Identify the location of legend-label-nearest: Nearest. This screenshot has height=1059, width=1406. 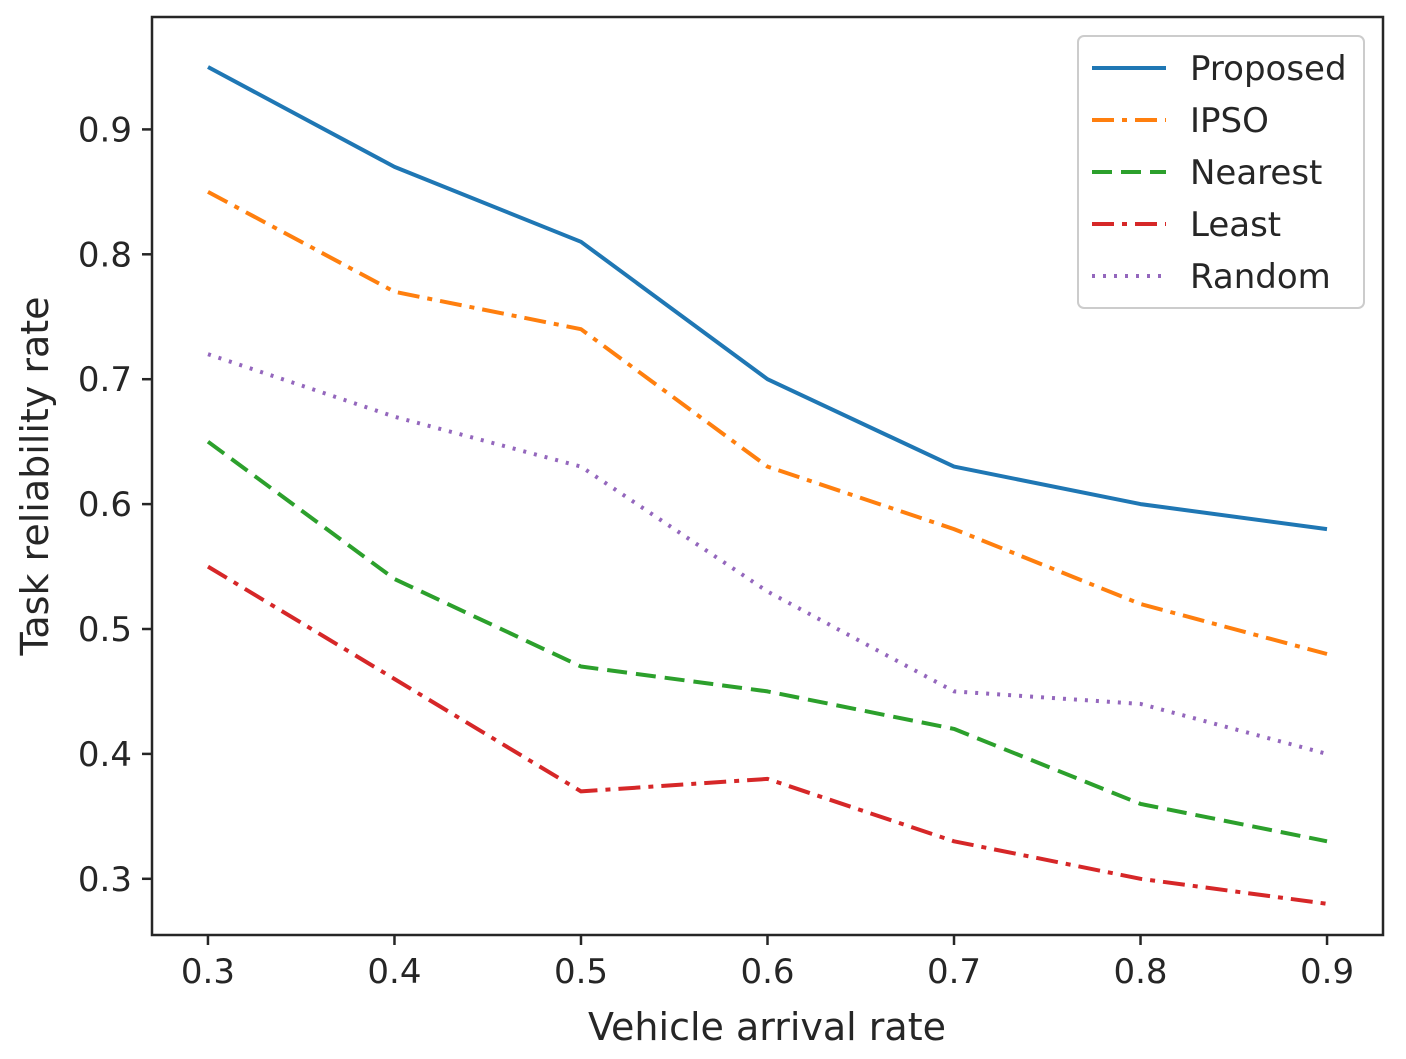
(1256, 173).